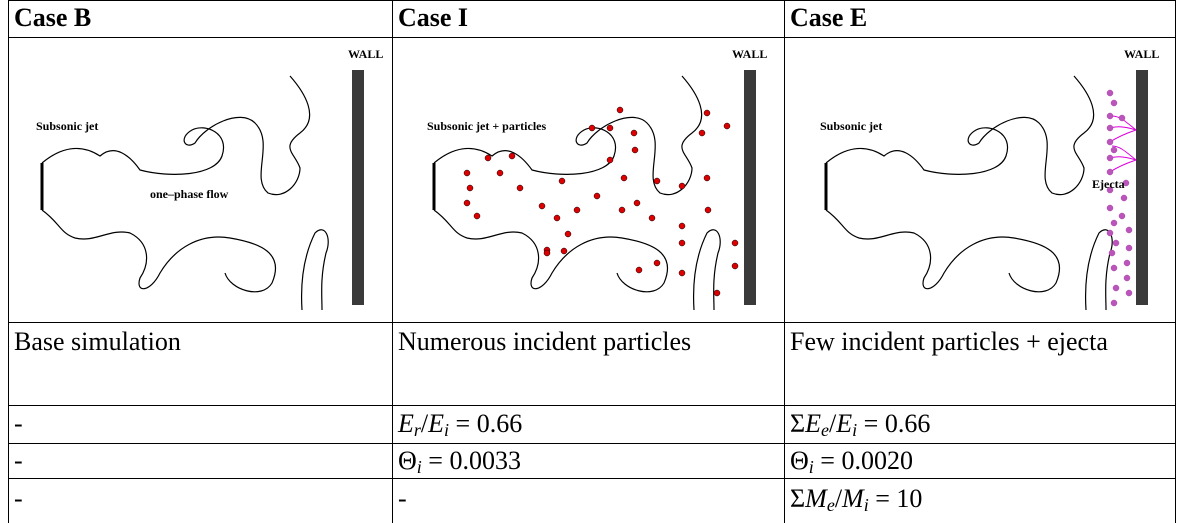 Image resolution: width=1178 pixels, height=523 pixels. I want to click on math-piece: = 10, so click(895, 498).